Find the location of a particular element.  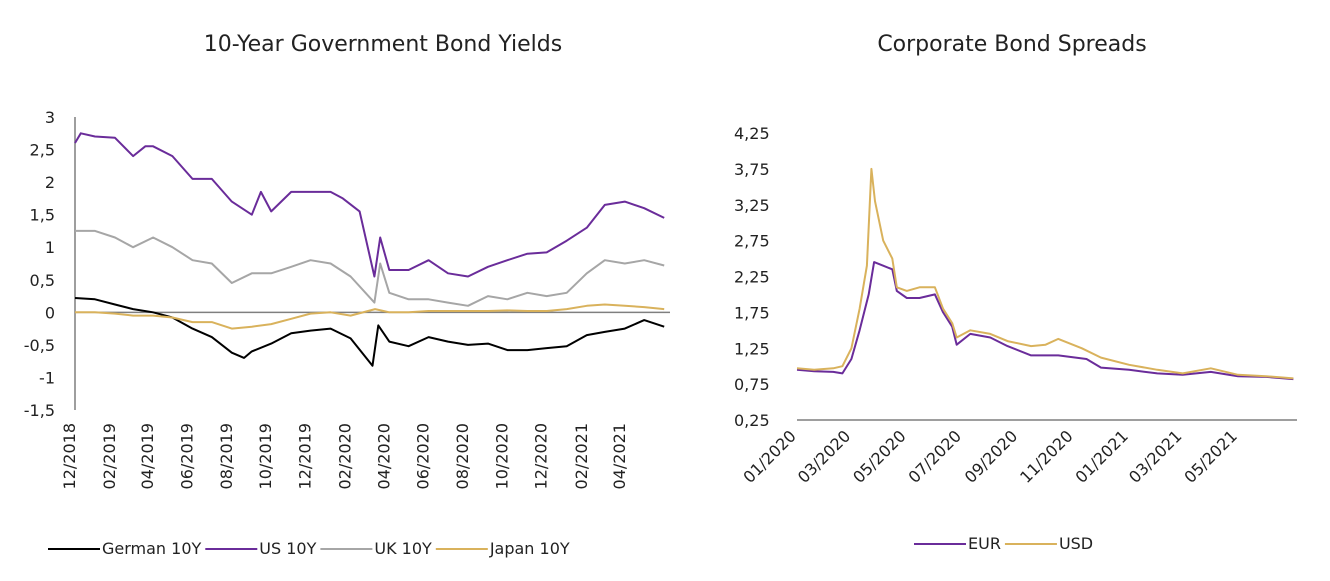

yields-legend-item-us-10y: US 10Y is located at coordinates (261, 548).